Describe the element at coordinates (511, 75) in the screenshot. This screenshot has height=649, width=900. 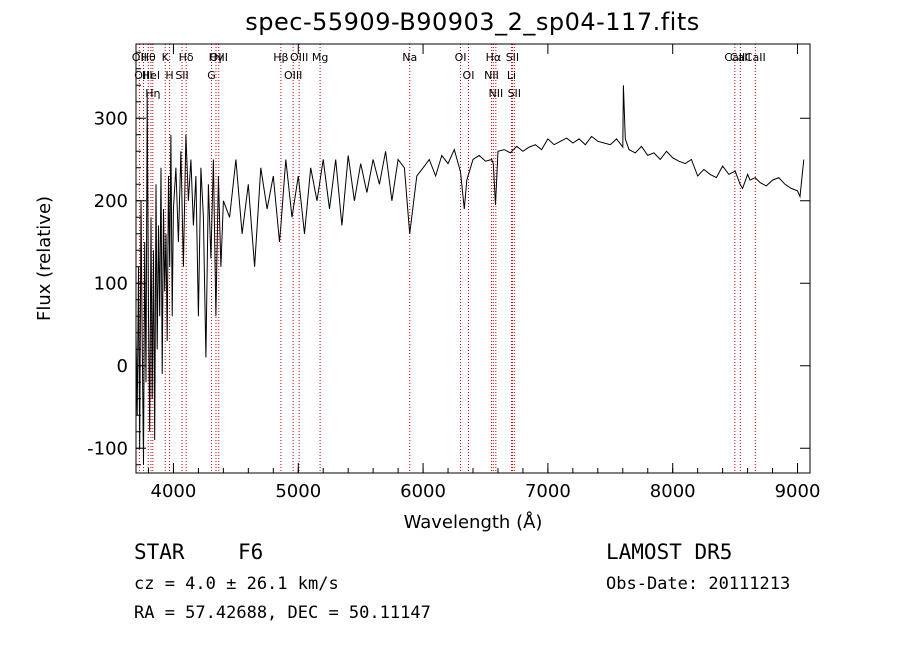
I see `line-label: Li` at that location.